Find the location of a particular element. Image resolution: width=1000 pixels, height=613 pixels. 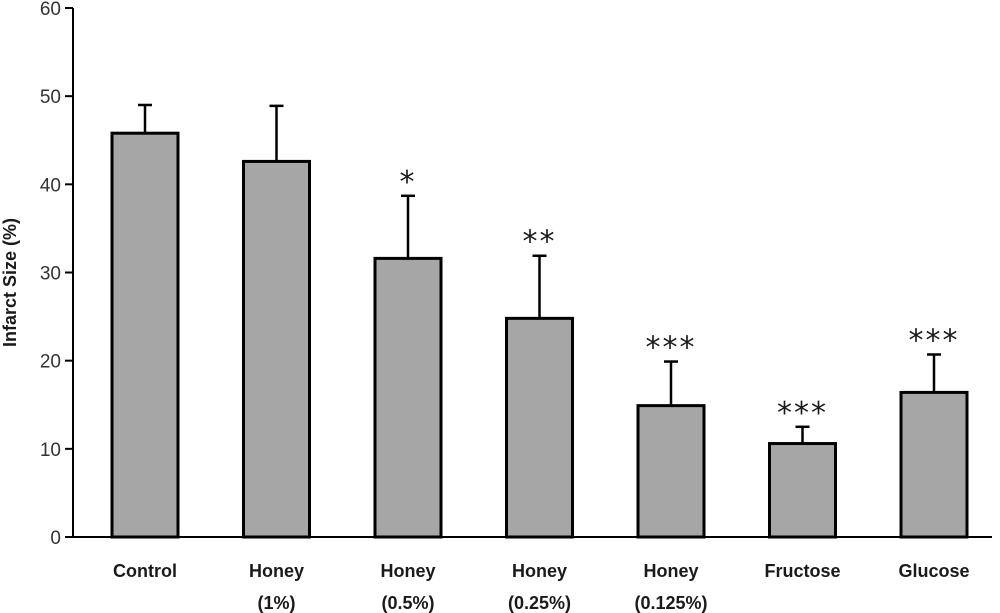

y-tick-label: 0 is located at coordinates (55, 538).